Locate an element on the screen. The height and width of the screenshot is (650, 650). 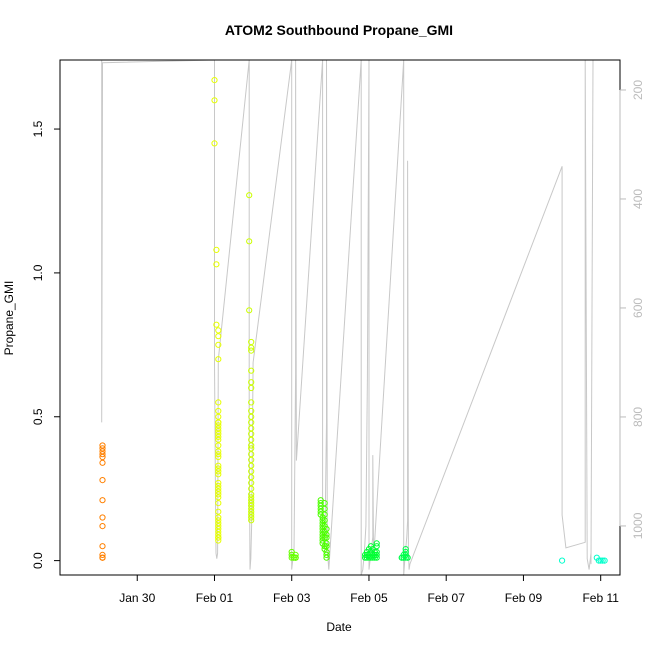
x-tick-label: Feb 05 is located at coordinates (369, 598).